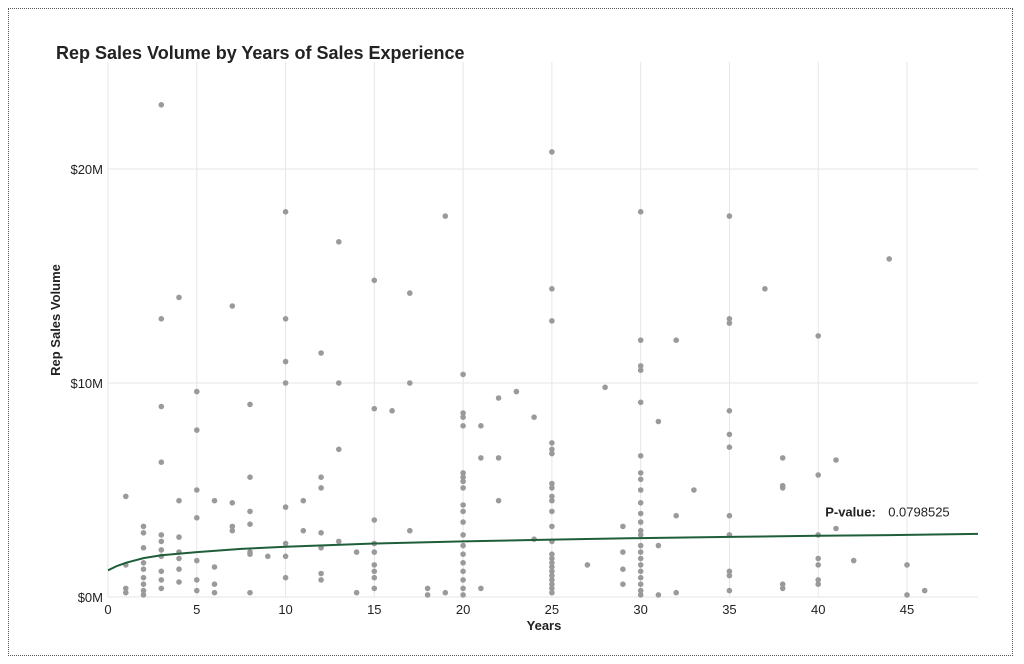  What do you see at coordinates (107, 609) in the screenshot?
I see `x-tick-label: 0` at bounding box center [107, 609].